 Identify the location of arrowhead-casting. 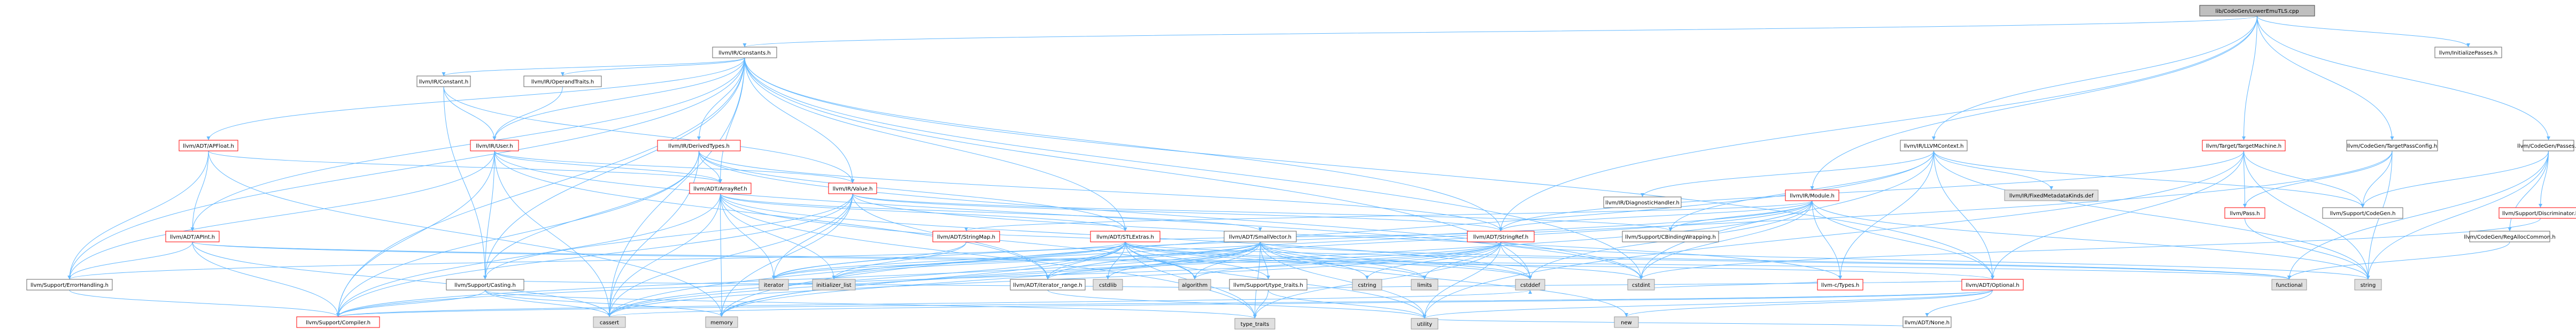
(485, 277).